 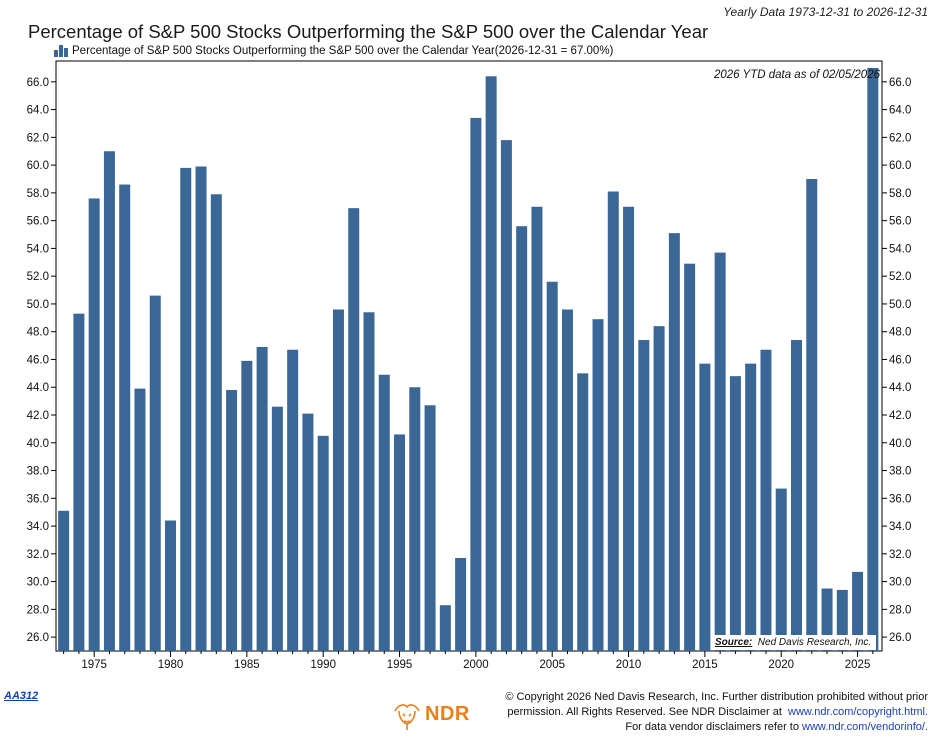 What do you see at coordinates (323, 665) in the screenshot?
I see `x-tick-label: 1990` at bounding box center [323, 665].